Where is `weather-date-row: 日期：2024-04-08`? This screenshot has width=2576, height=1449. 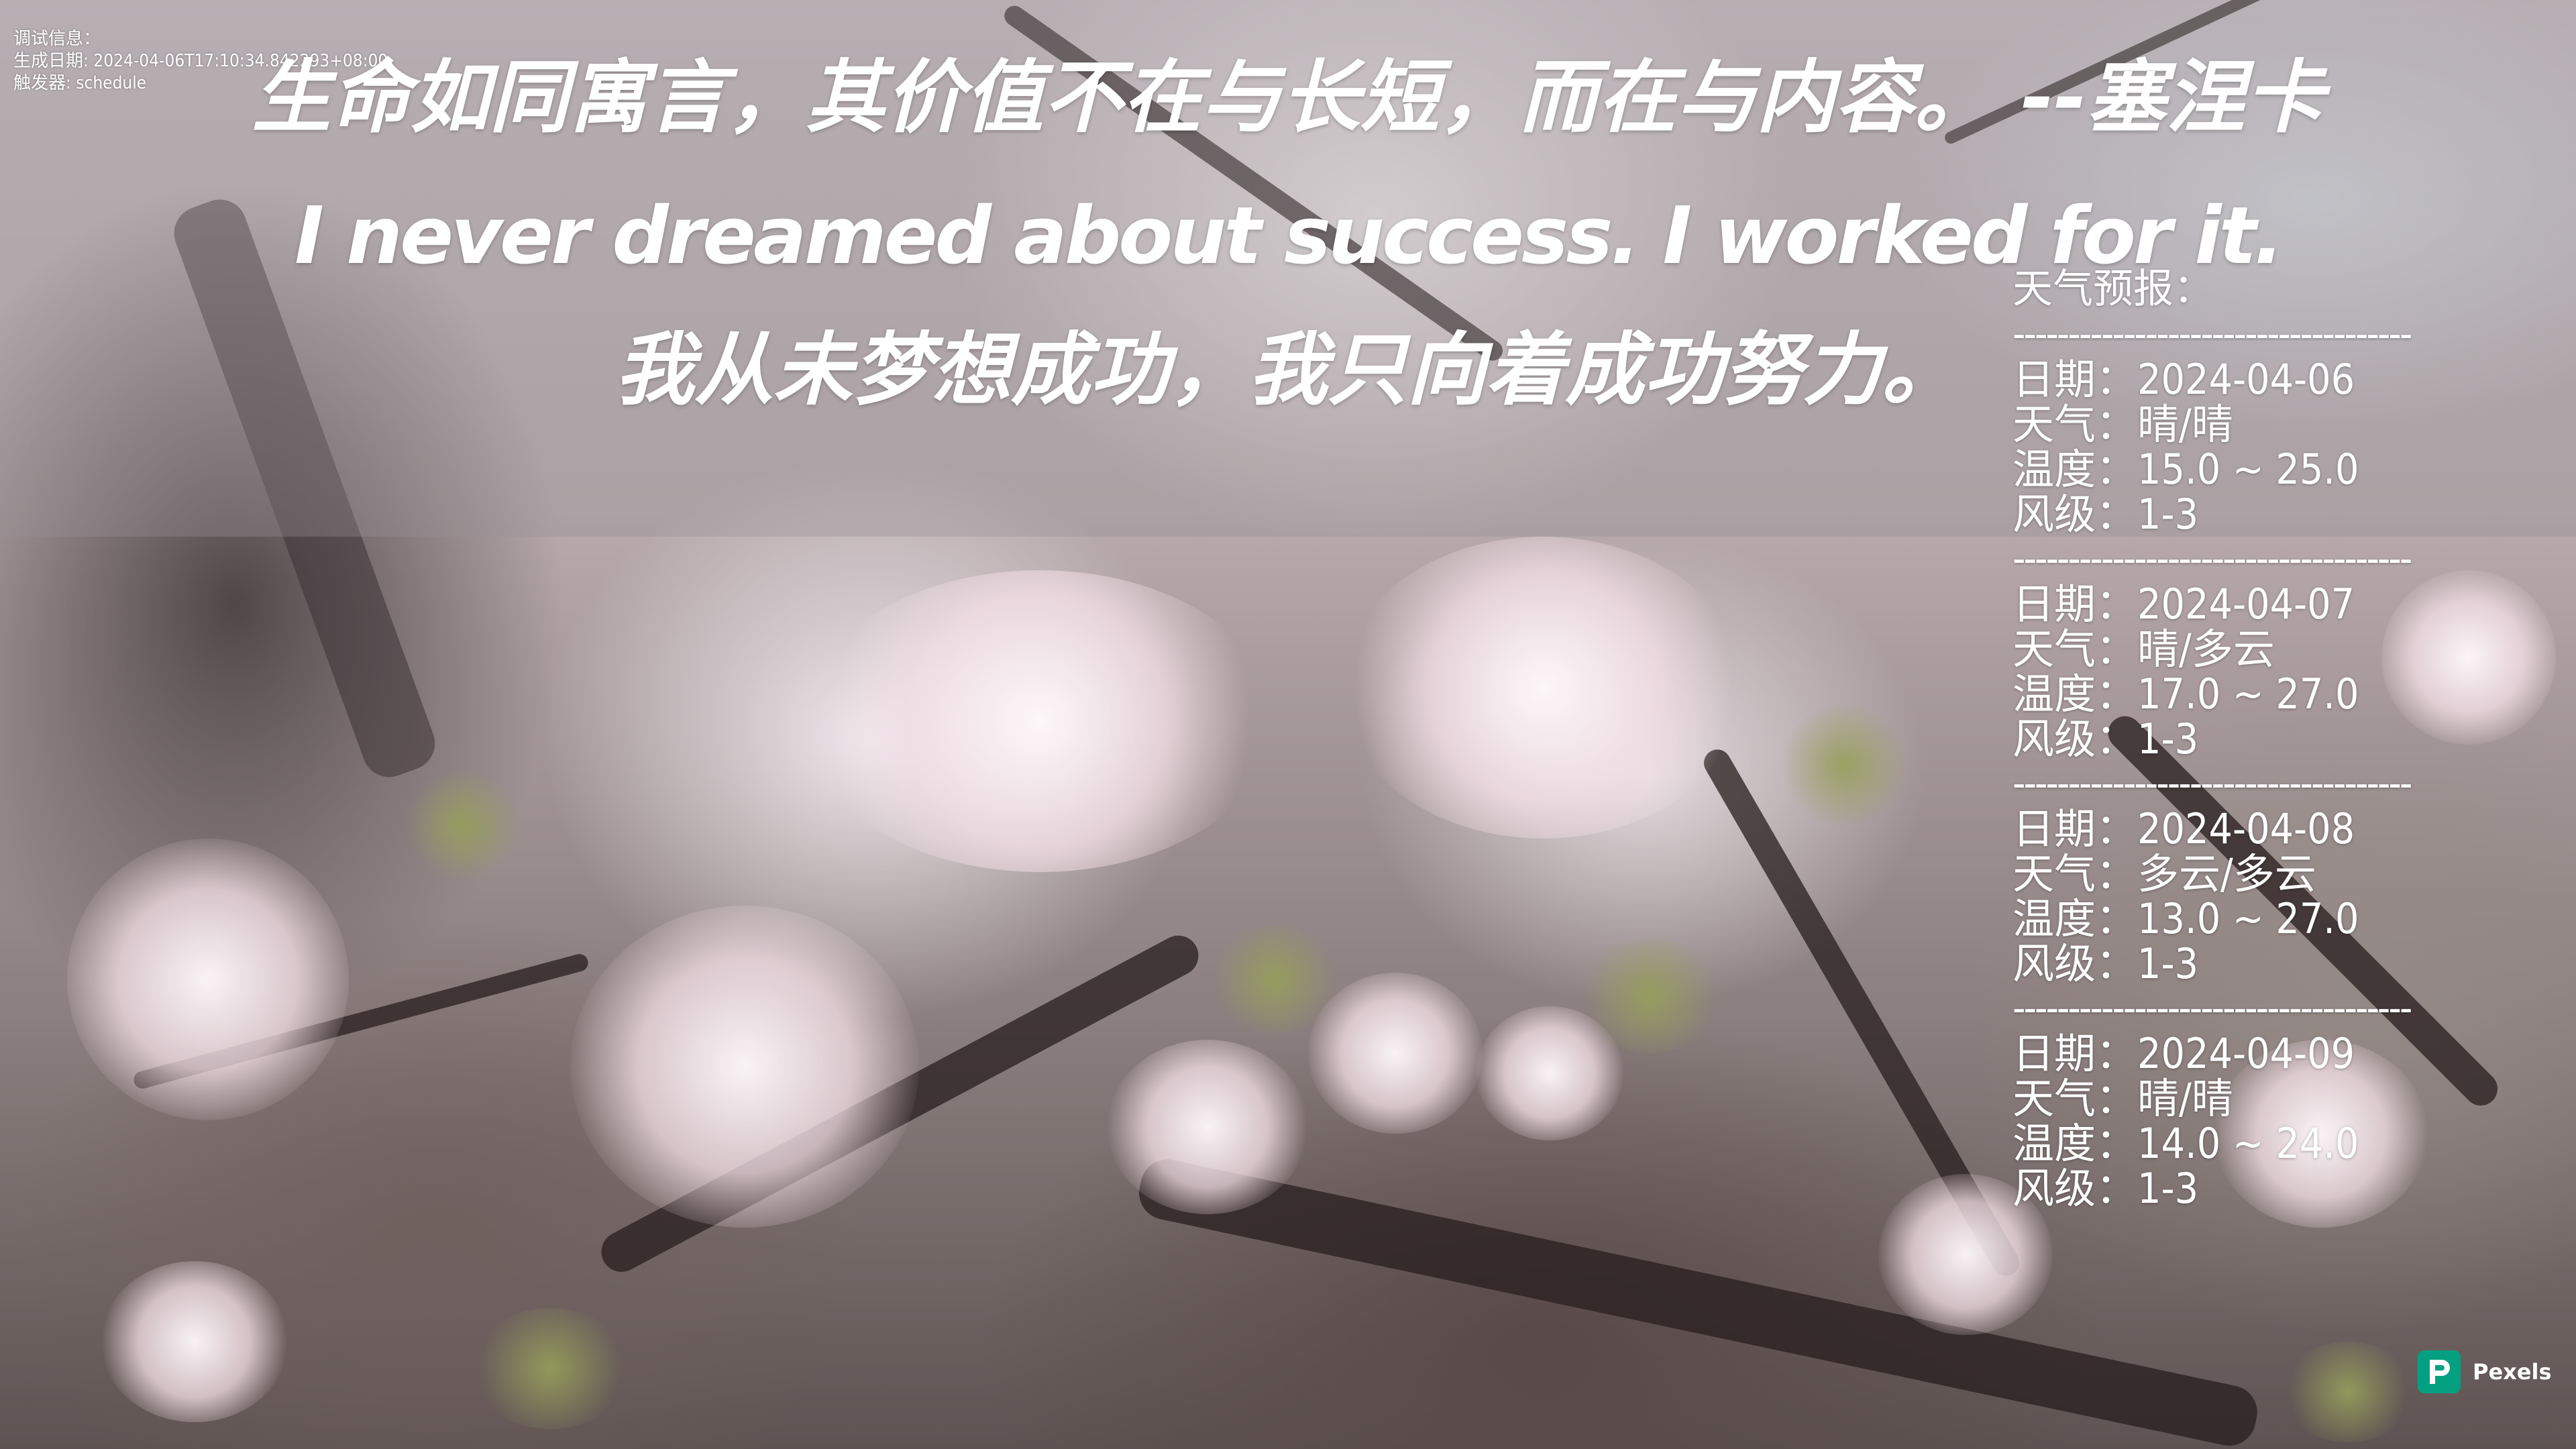
weather-date-row: 日期：2024-04-08 is located at coordinates (2227, 828).